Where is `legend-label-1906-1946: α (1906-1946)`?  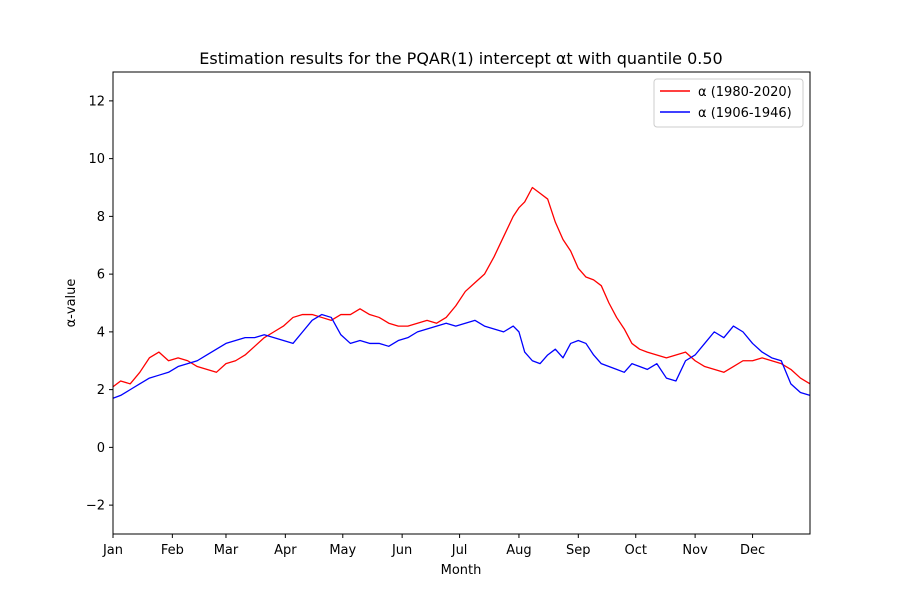
legend-label-1906-1946: α (1906-1946) is located at coordinates (745, 113).